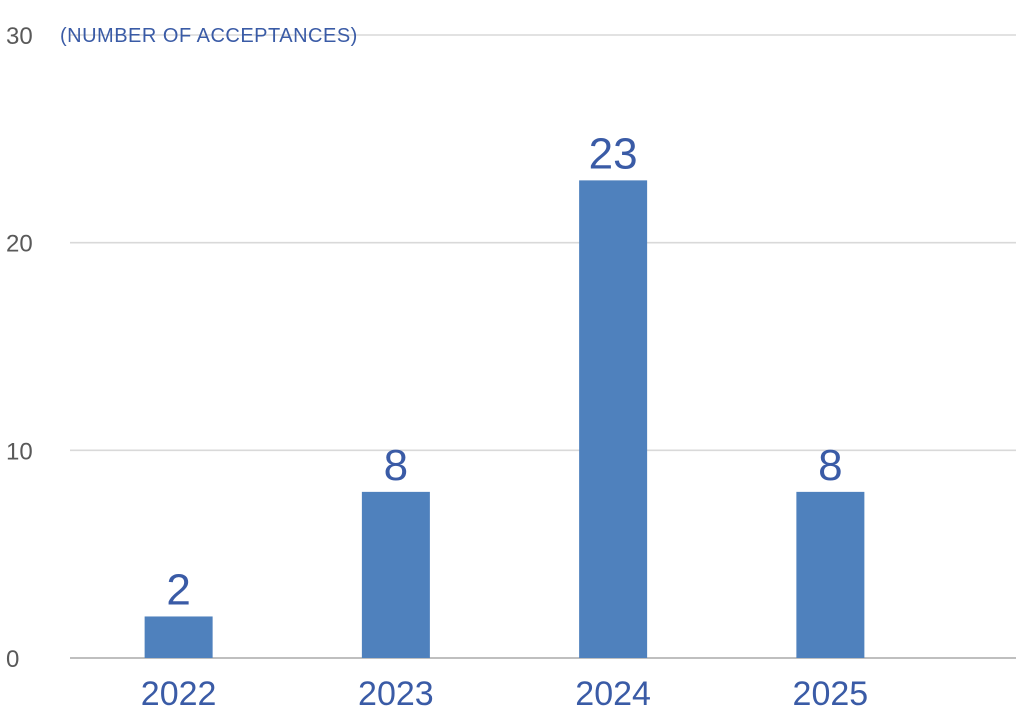  What do you see at coordinates (19, 244) in the screenshot?
I see `y-tick-label: 20` at bounding box center [19, 244].